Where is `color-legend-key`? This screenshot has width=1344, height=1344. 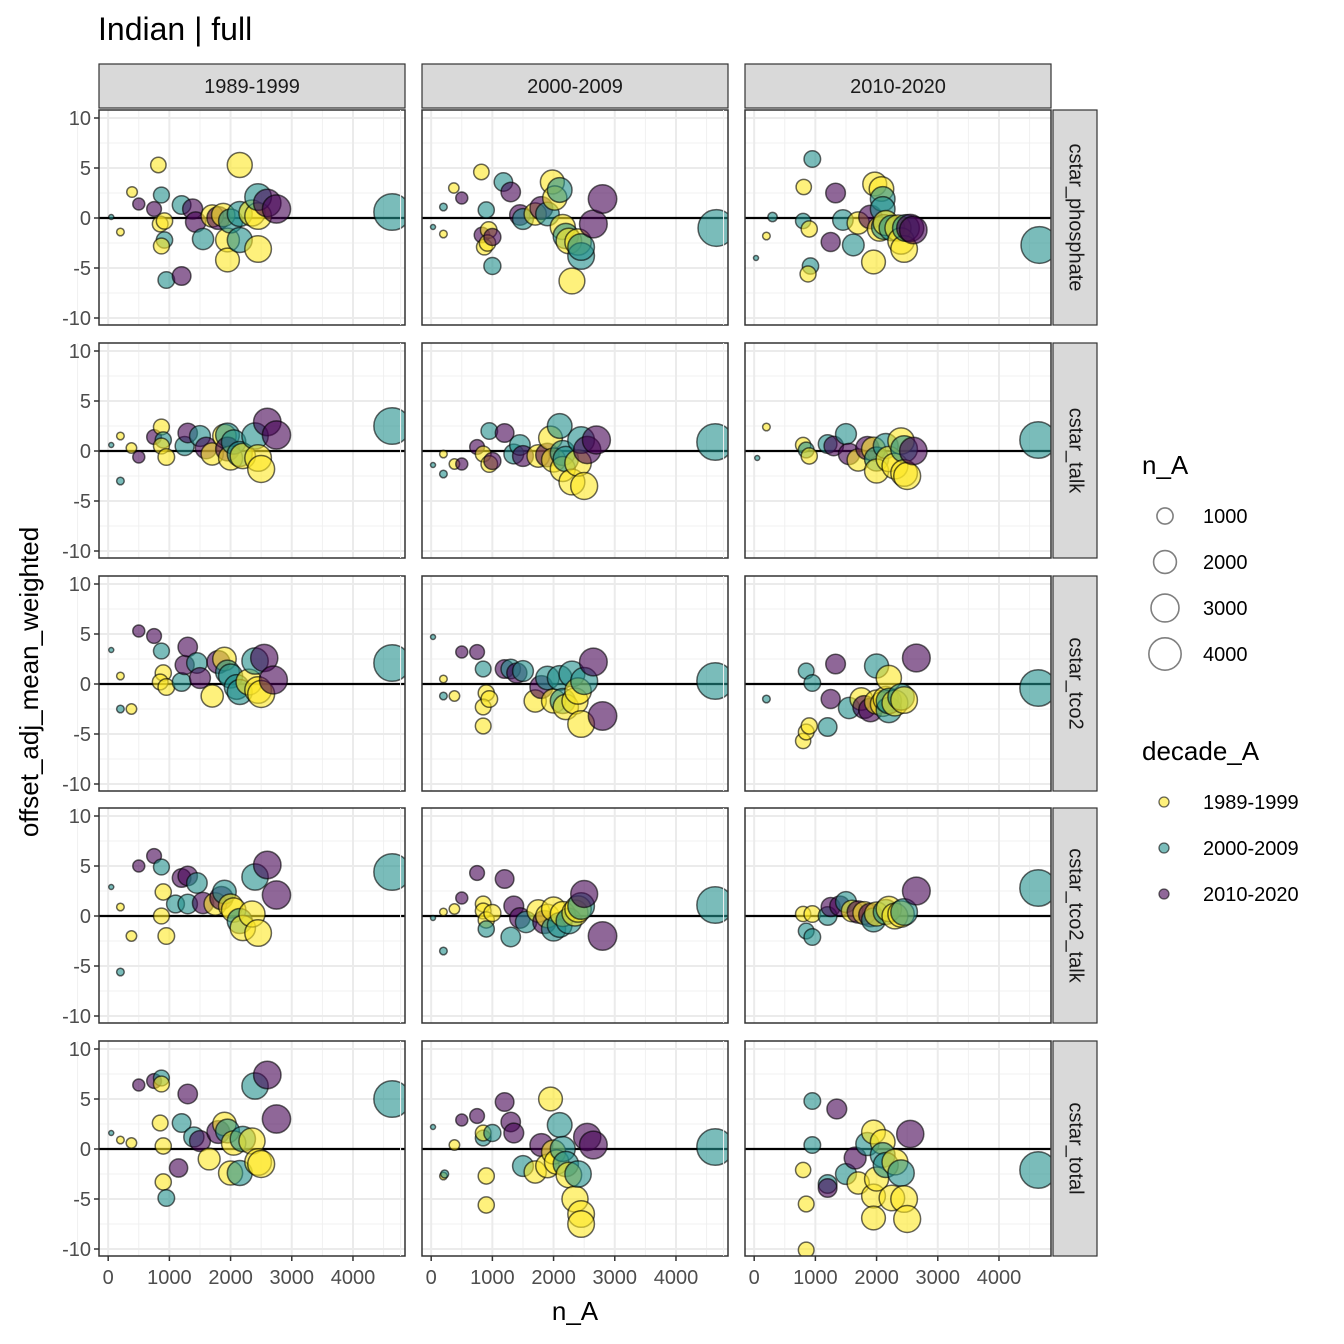 color-legend-key is located at coordinates (1164, 894).